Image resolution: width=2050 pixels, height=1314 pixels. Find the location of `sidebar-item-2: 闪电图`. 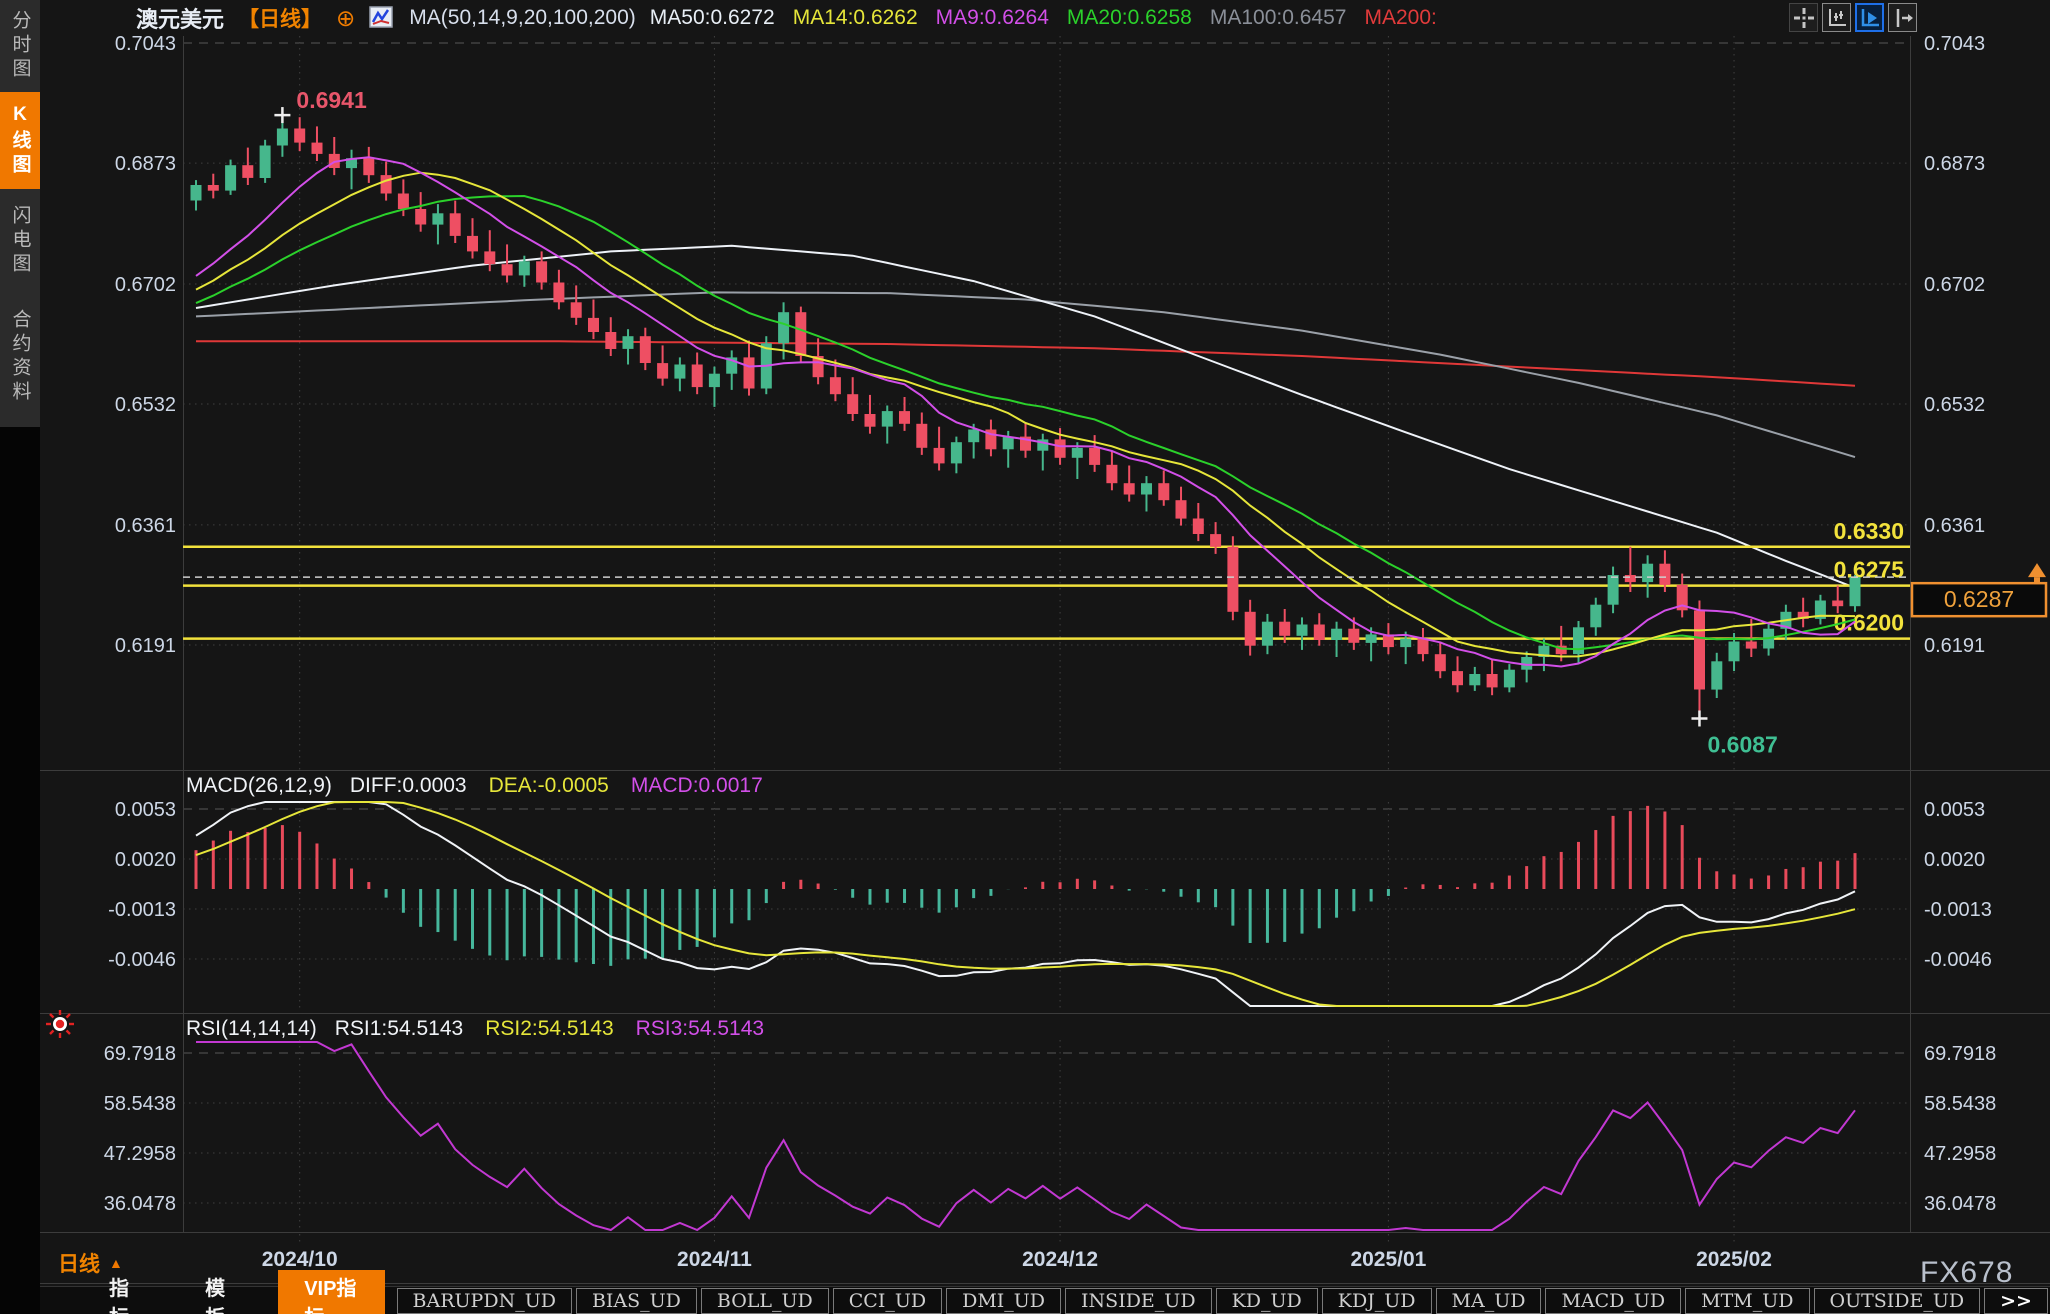

sidebar-item-2: 闪电图 is located at coordinates (20, 240).